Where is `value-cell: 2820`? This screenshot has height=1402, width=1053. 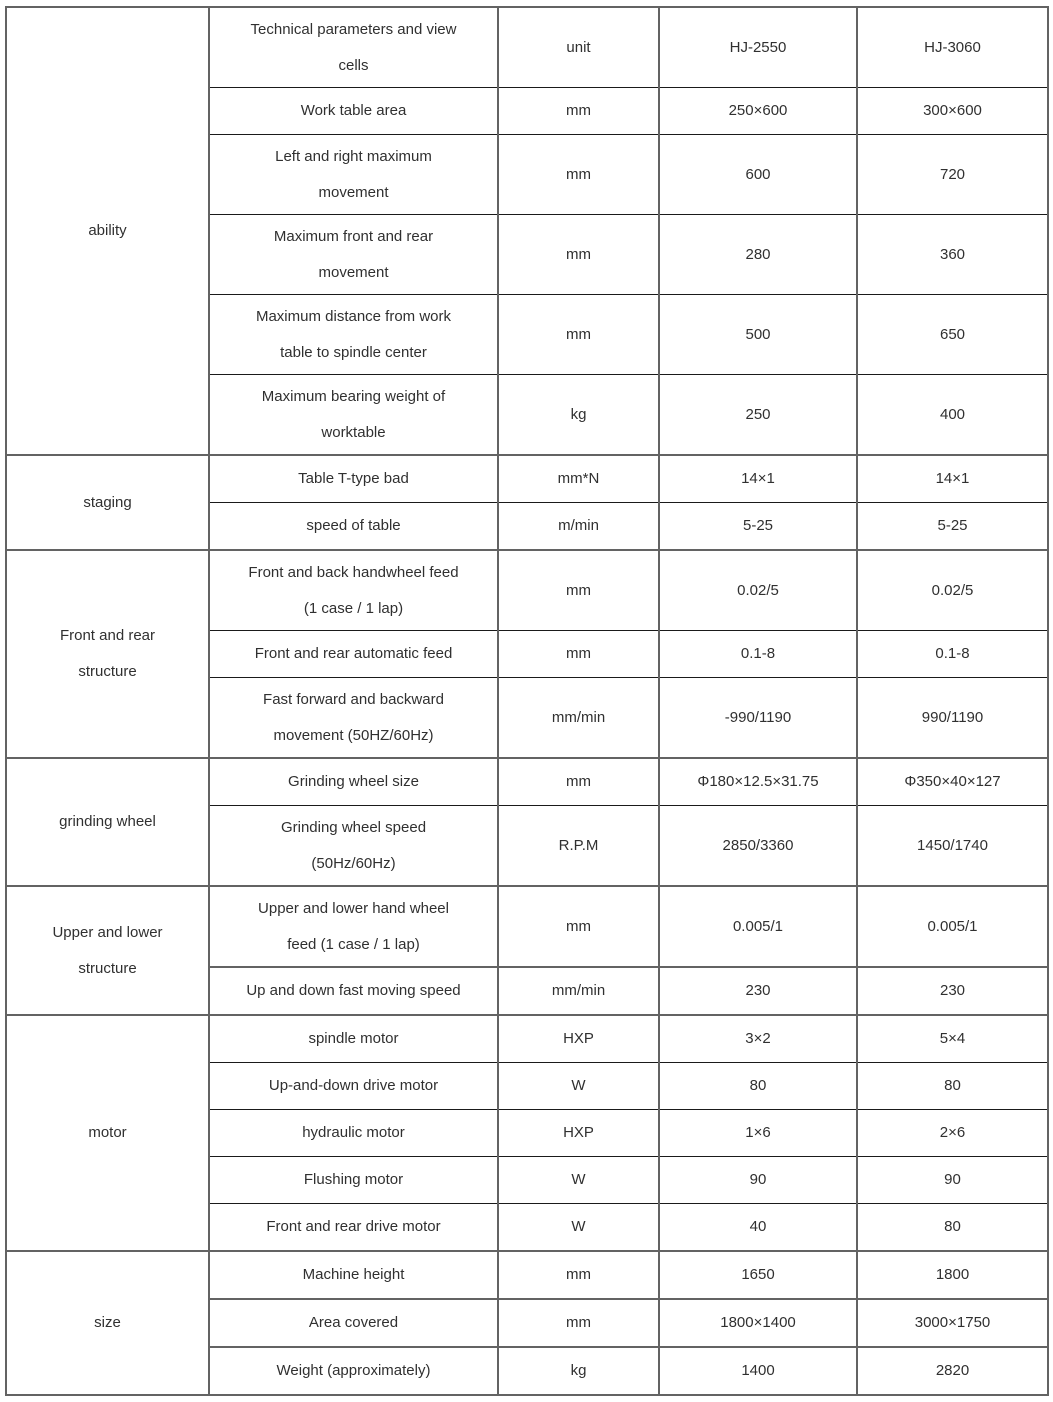
value-cell: 2820 is located at coordinates (952, 1371).